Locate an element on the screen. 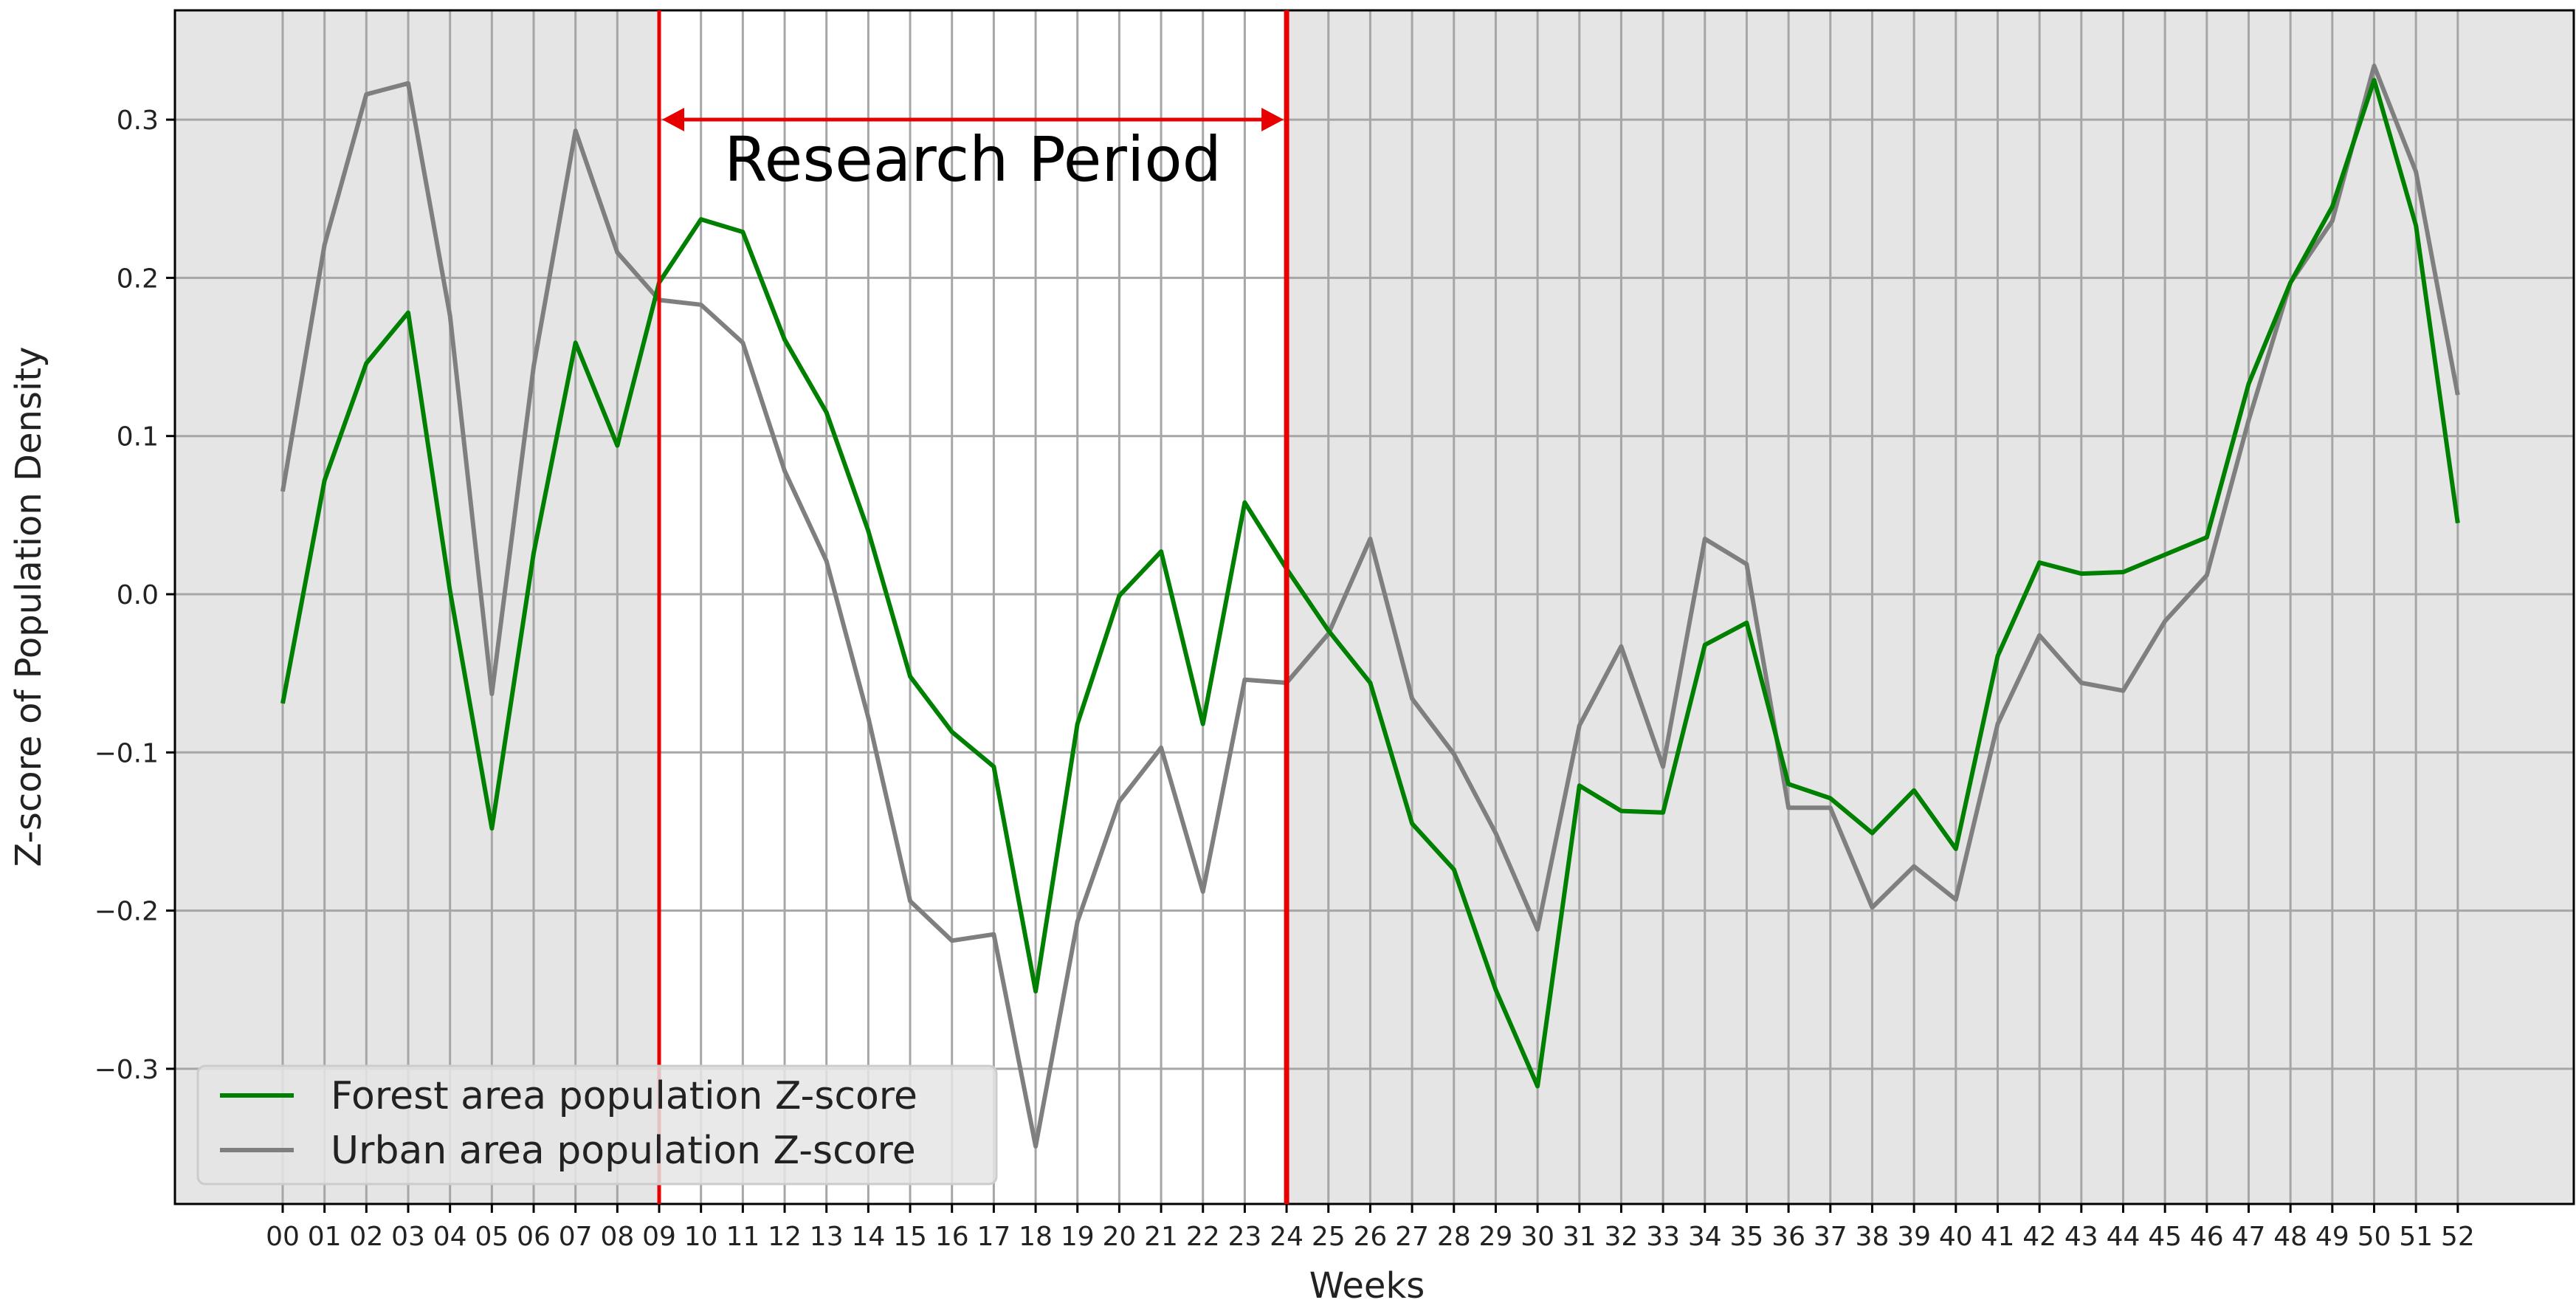  arrow-left-icon is located at coordinates (674, 120).